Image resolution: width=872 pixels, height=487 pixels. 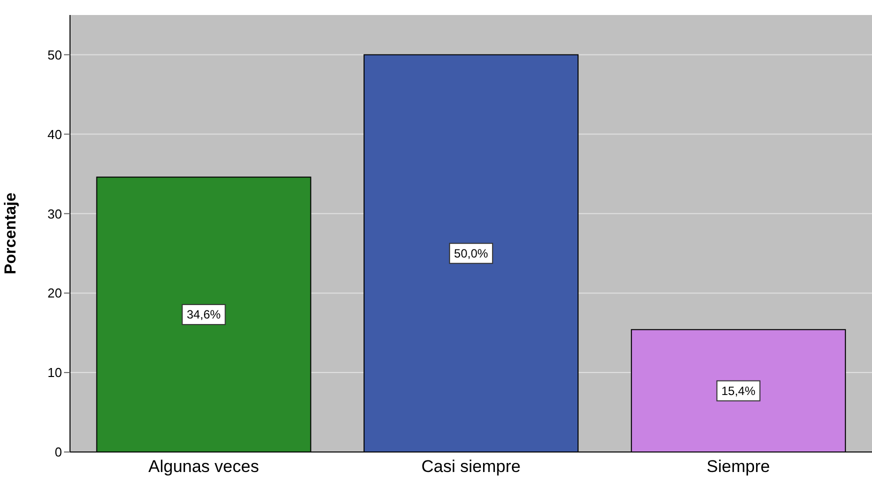 I want to click on y-tick-label: 40, so click(x=55, y=134).